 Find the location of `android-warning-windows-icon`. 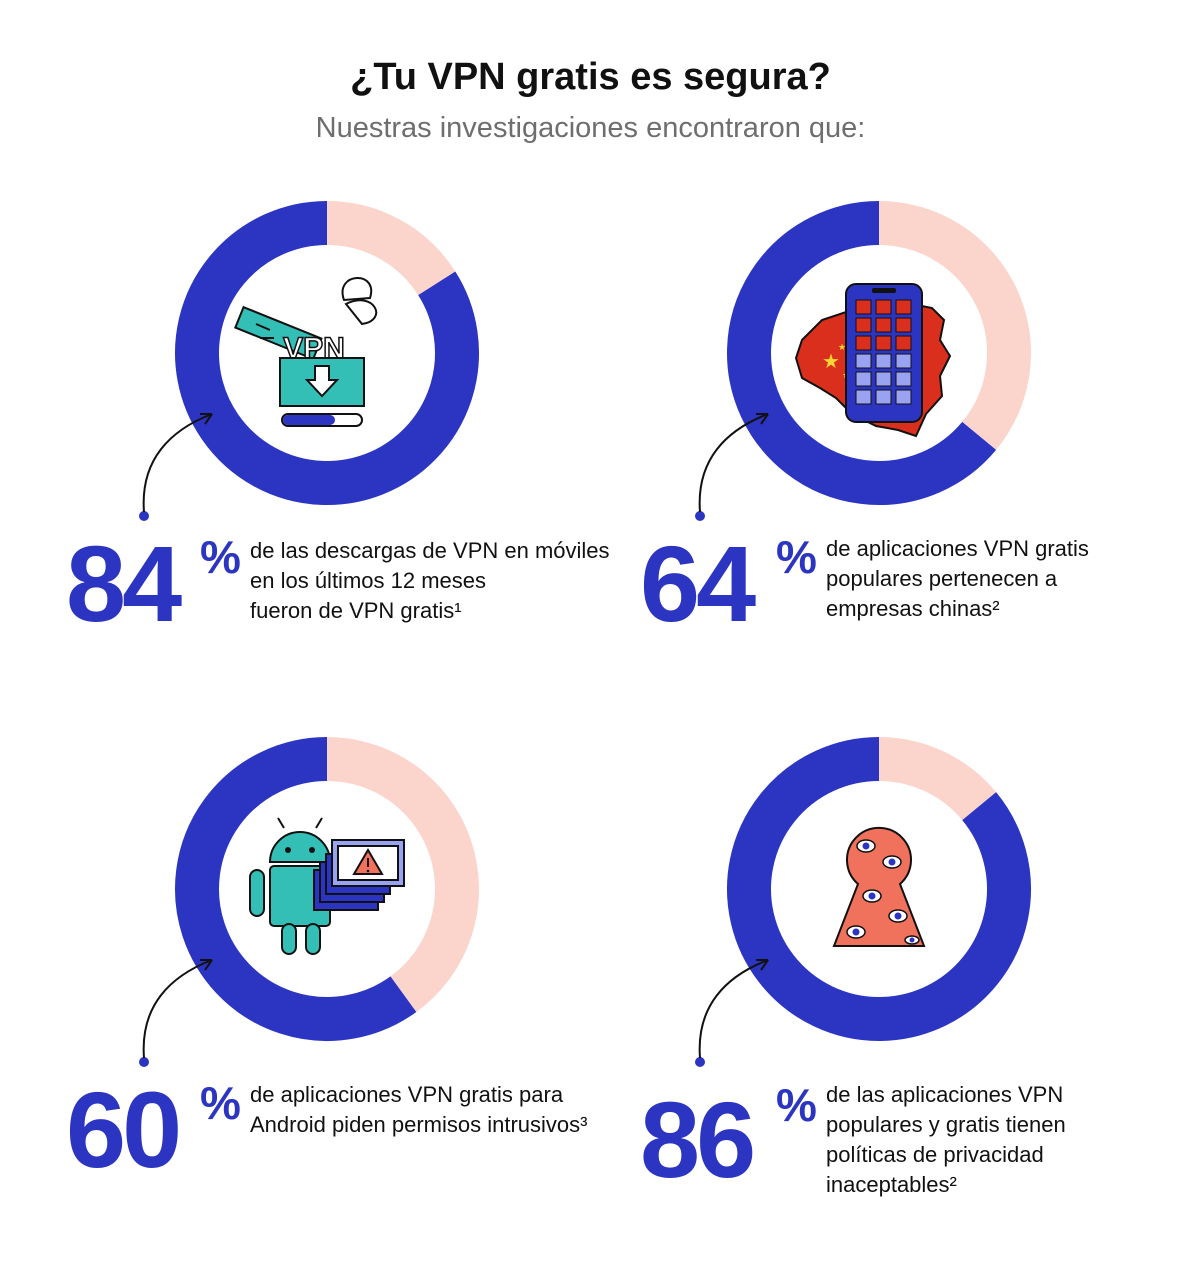

android-warning-windows-icon is located at coordinates (327, 886).